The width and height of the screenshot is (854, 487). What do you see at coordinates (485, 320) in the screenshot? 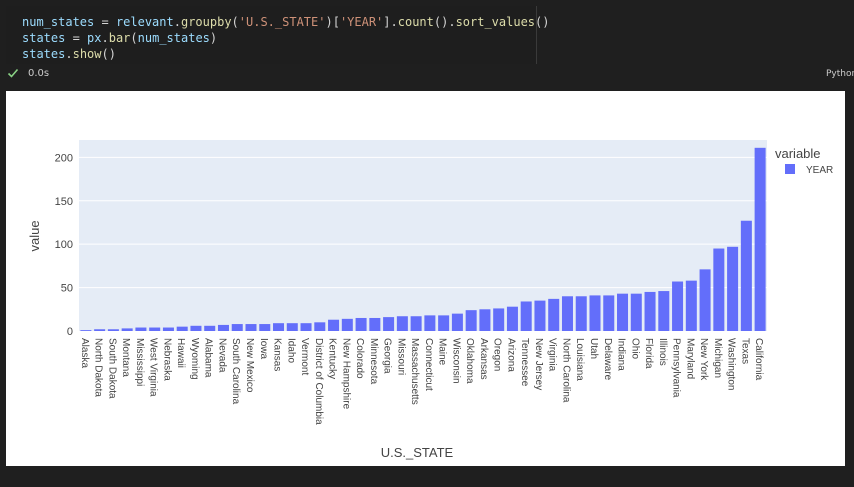
I see `bar-arkansas` at bounding box center [485, 320].